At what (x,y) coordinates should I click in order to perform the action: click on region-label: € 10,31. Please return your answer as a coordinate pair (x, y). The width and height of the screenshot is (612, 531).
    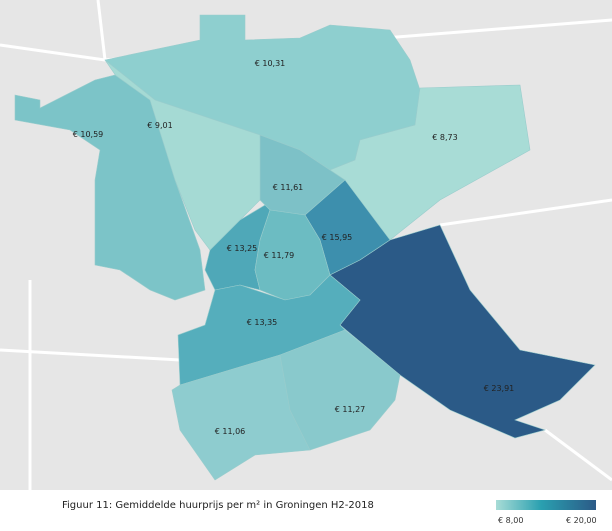
    Looking at the image, I should click on (270, 63).